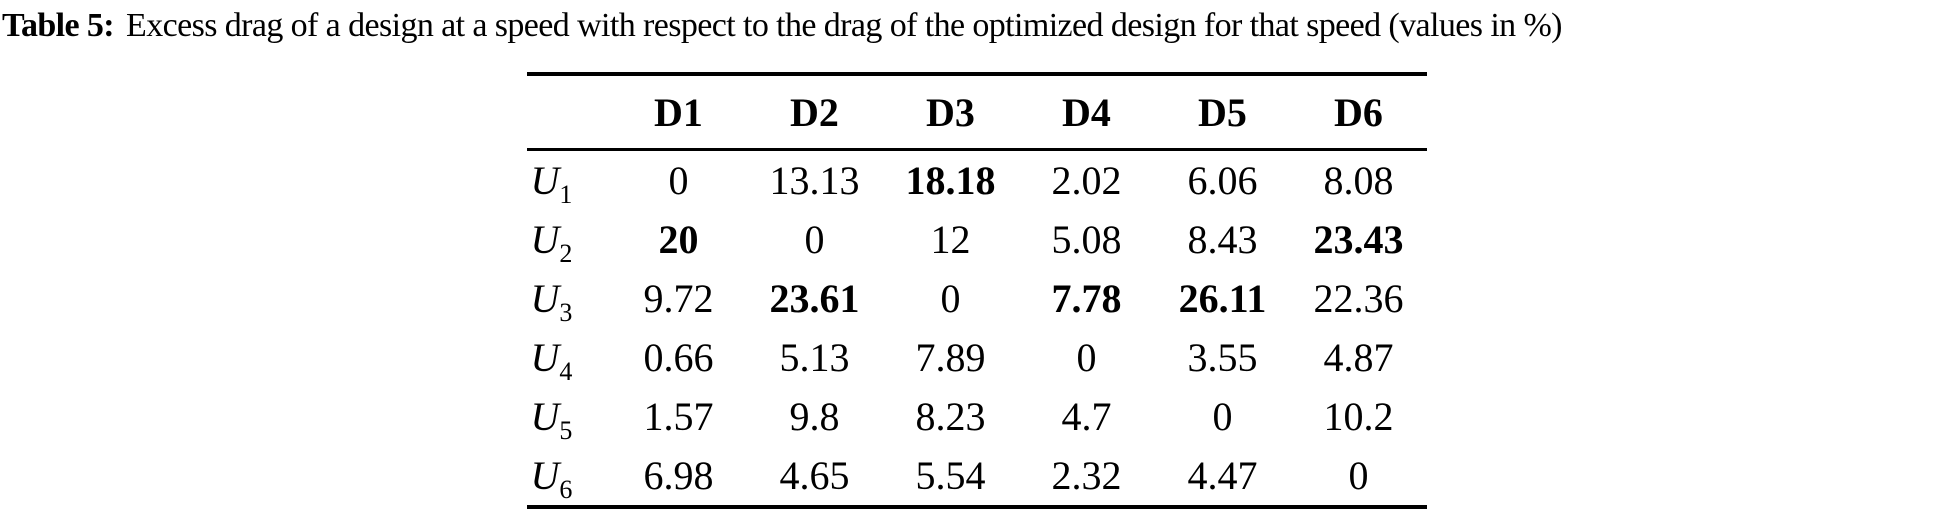  Describe the element at coordinates (551, 360) in the screenshot. I see `row-label-u4: U4` at that location.